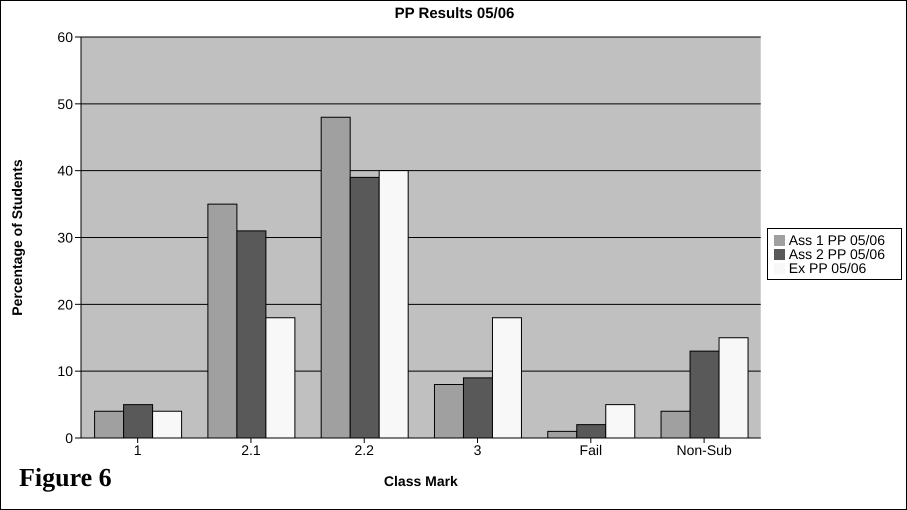 This screenshot has width=907, height=510. I want to click on x-axis-title: Class Mark, so click(421, 481).